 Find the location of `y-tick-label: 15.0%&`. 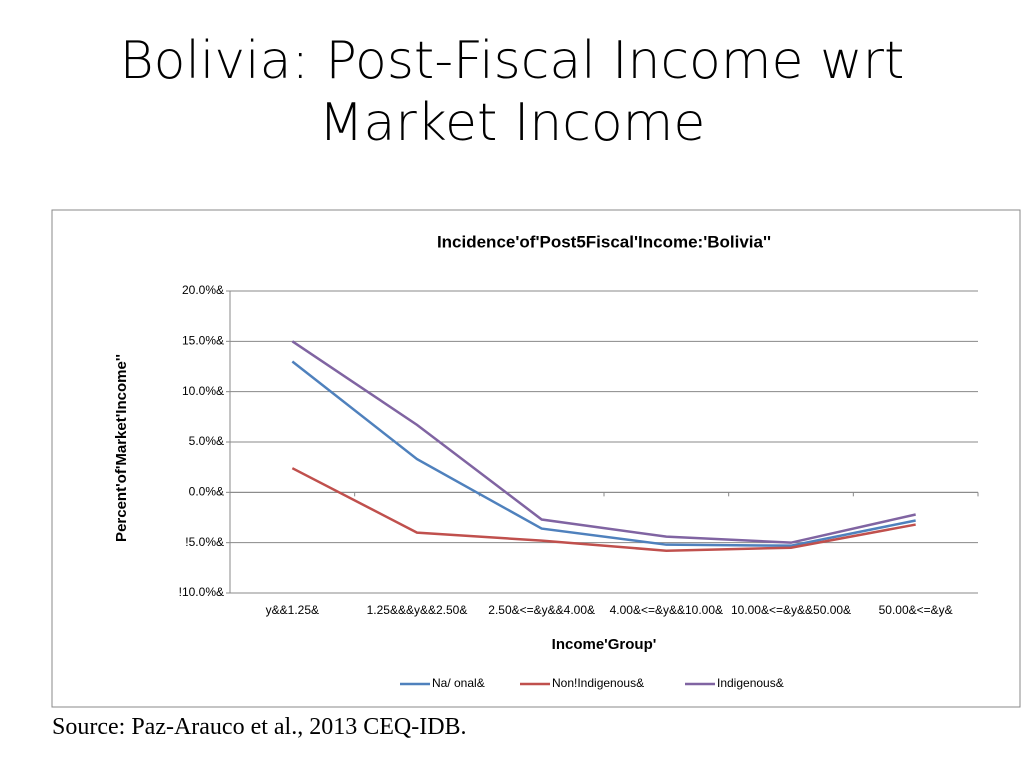

y-tick-label: 15.0%& is located at coordinates (203, 341).